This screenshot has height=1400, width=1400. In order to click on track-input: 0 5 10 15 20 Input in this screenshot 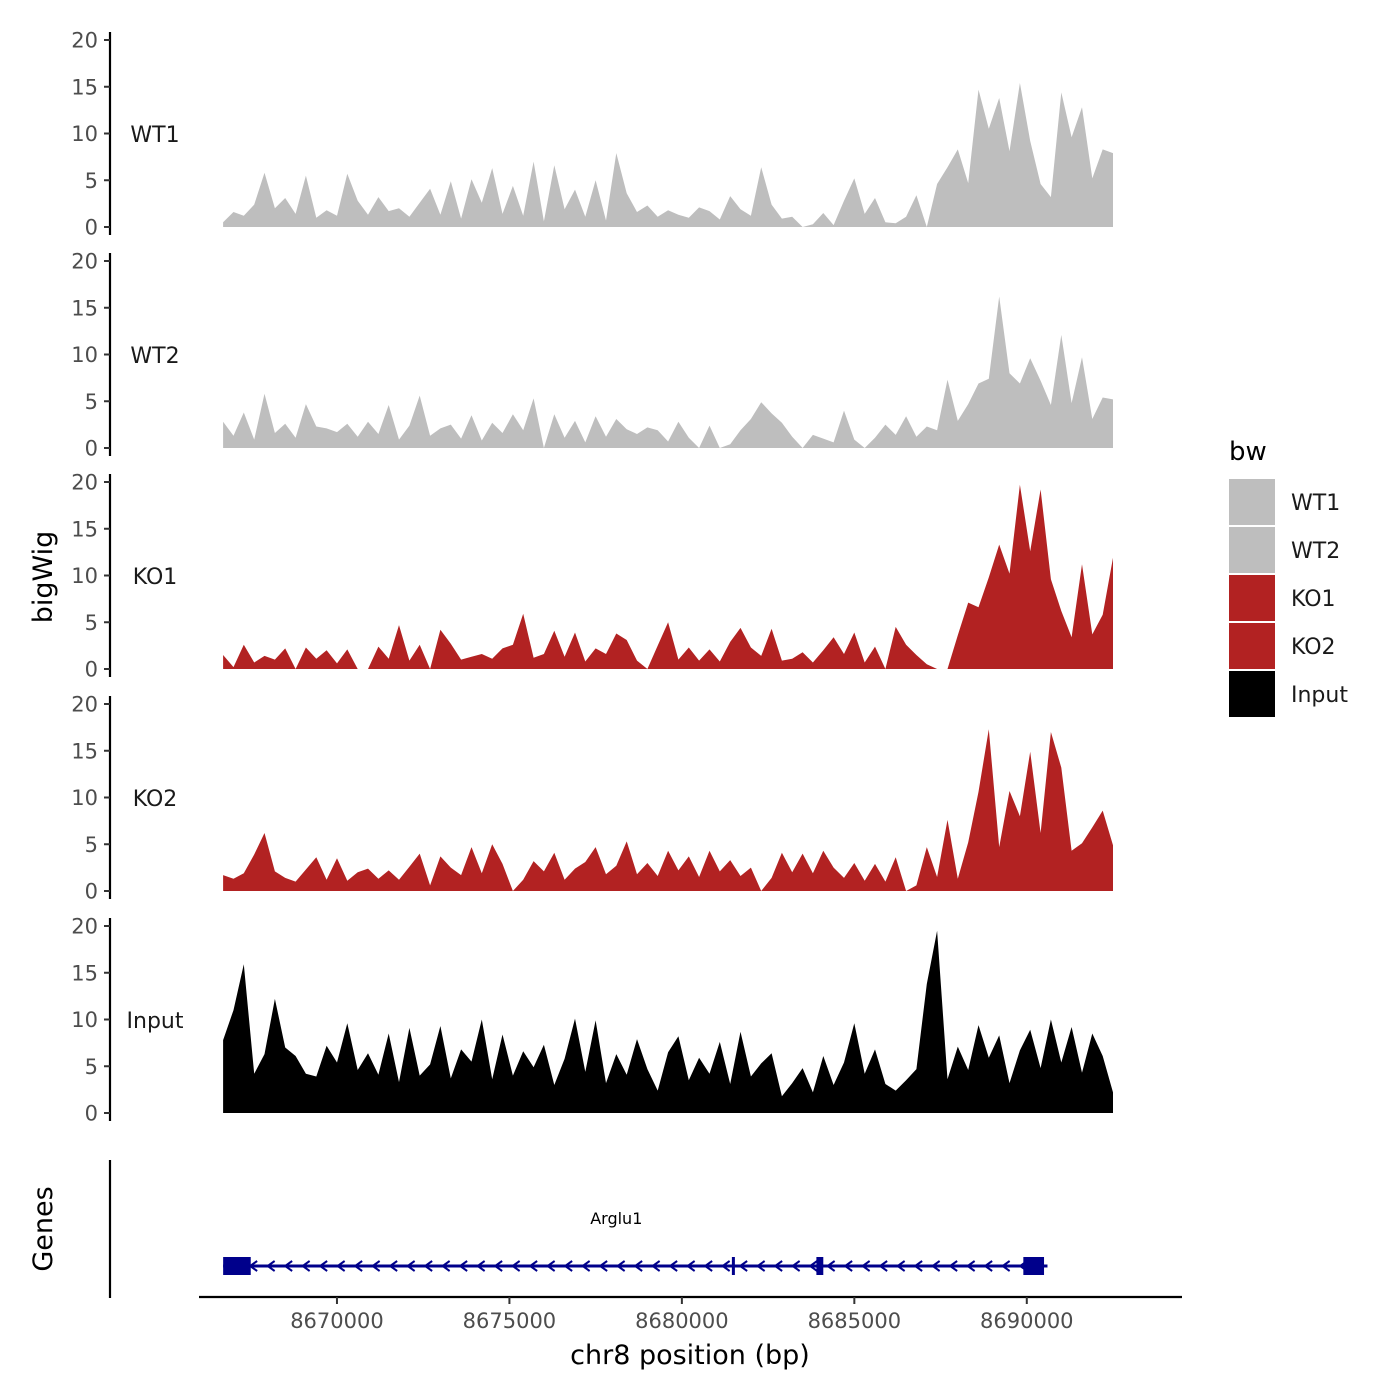, I will do `click(592, 1020)`.